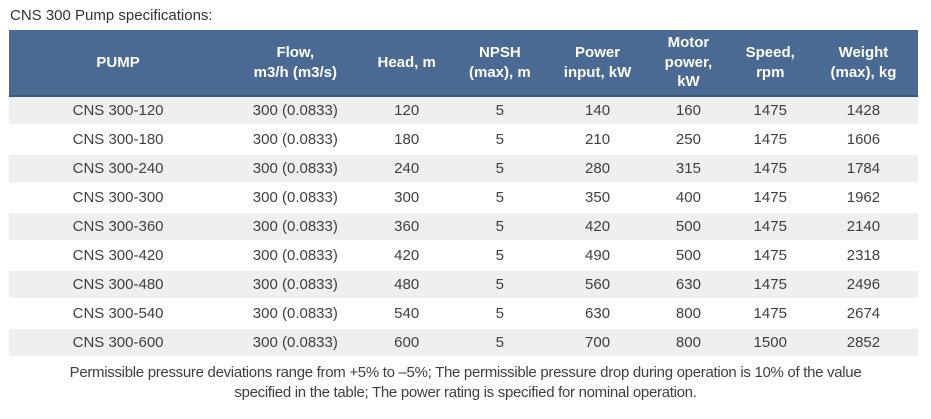 The image size is (931, 419). Describe the element at coordinates (406, 226) in the screenshot. I see `cell-head: 360` at that location.